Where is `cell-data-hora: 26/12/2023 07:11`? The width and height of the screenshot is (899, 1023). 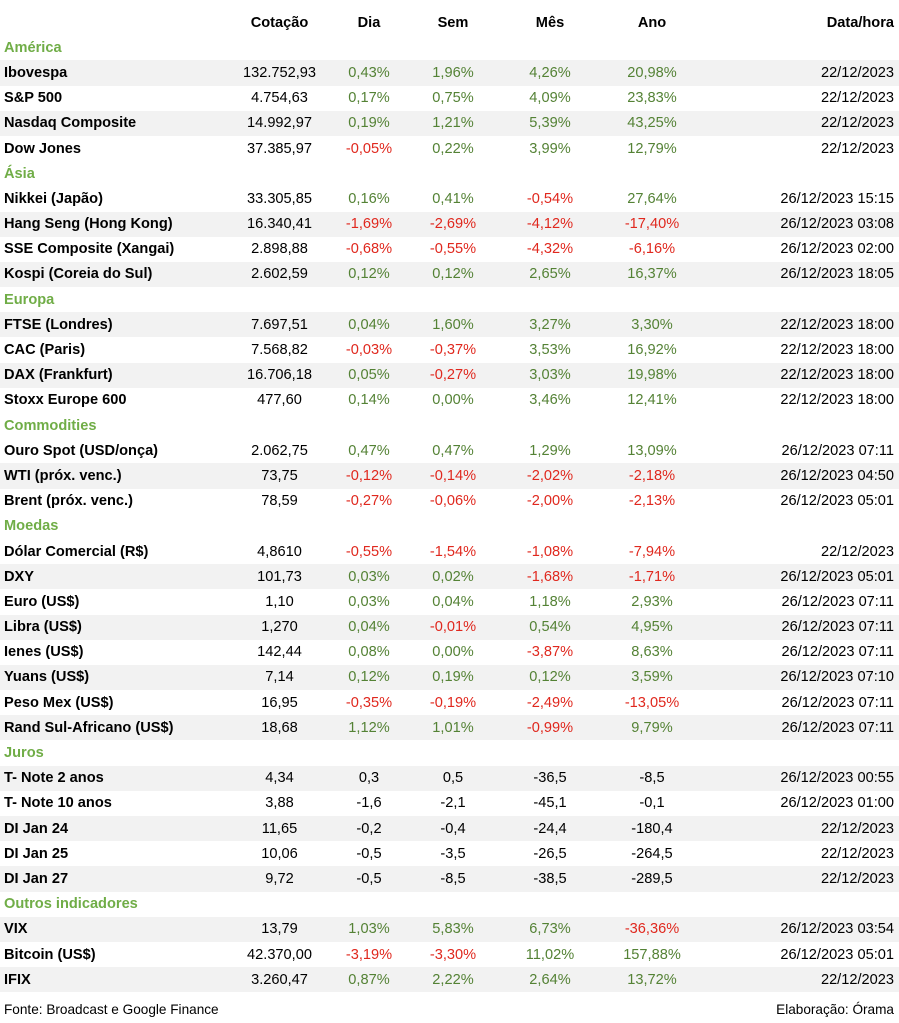
cell-data-hora: 26/12/2023 07:11 is located at coordinates (801, 703).